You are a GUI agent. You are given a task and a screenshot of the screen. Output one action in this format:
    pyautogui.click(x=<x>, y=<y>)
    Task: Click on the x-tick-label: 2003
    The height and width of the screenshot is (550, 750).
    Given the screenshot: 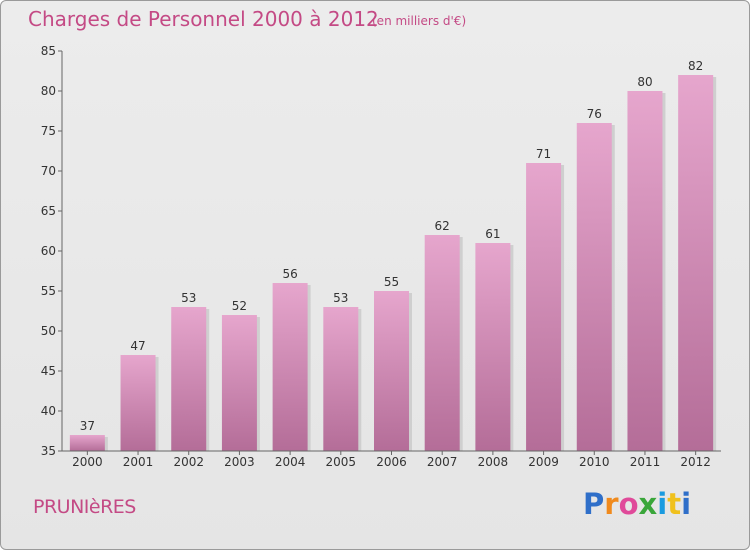 What is the action you would take?
    pyautogui.click(x=239, y=462)
    